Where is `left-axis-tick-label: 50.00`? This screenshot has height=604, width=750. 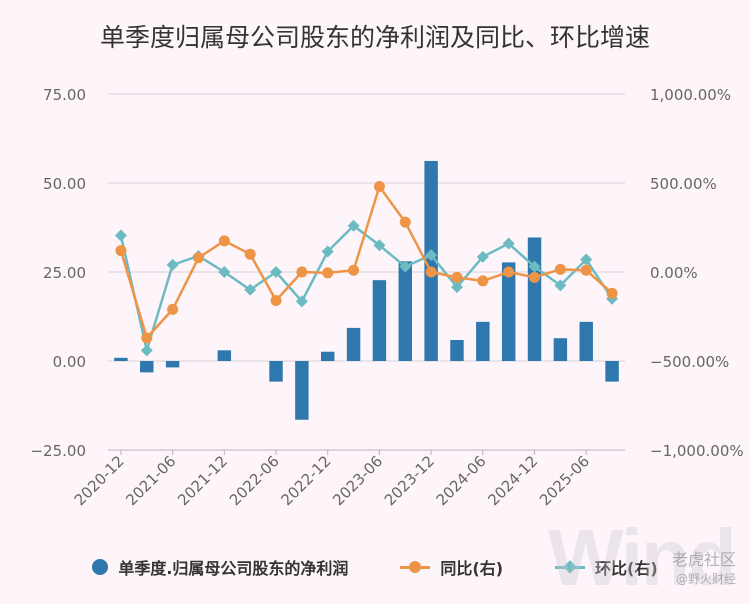
left-axis-tick-label: 50.00 is located at coordinates (64, 184).